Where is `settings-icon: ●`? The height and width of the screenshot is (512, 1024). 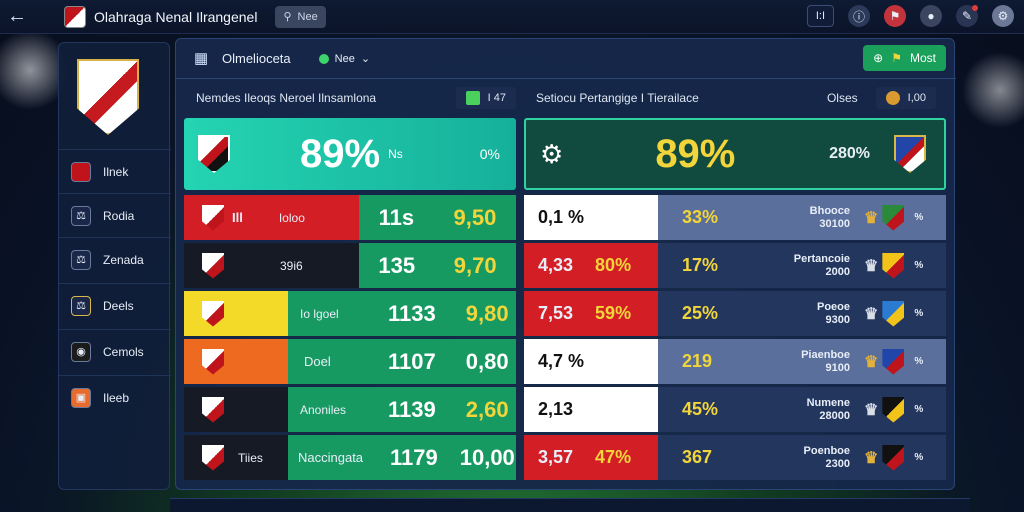
settings-icon: ● is located at coordinates (931, 16).